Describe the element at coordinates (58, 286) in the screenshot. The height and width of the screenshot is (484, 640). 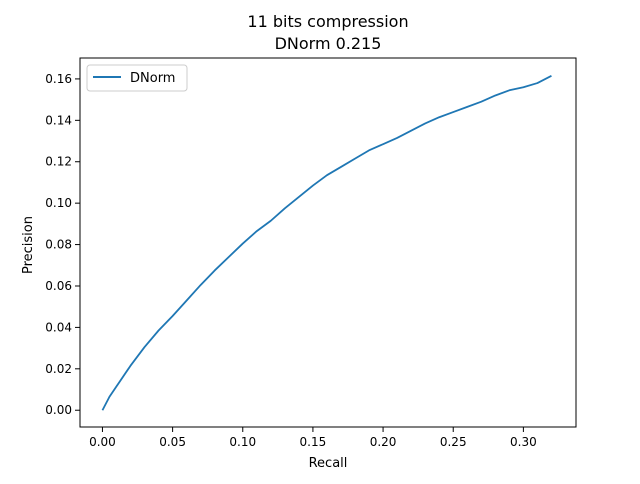
I see `y-tick-label: 0.06` at that location.